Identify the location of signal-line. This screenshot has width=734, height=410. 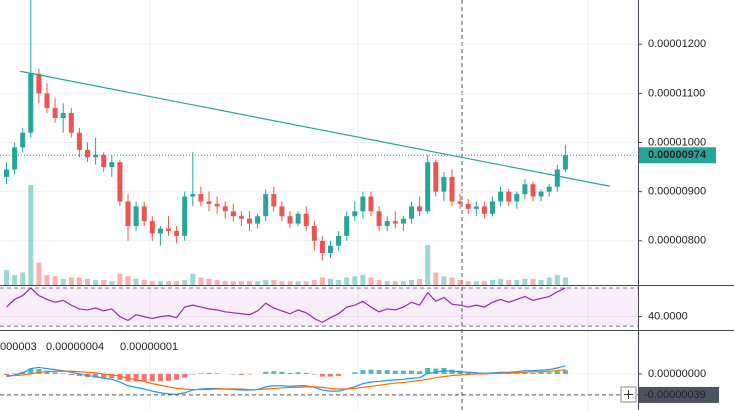
(286, 380).